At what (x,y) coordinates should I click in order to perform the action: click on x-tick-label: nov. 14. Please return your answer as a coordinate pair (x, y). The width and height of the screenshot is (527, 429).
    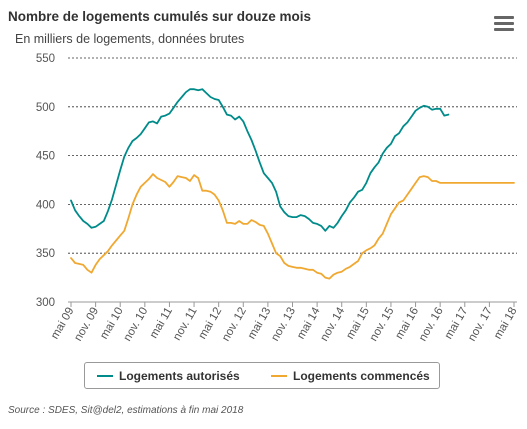
    Looking at the image, I should click on (332, 324).